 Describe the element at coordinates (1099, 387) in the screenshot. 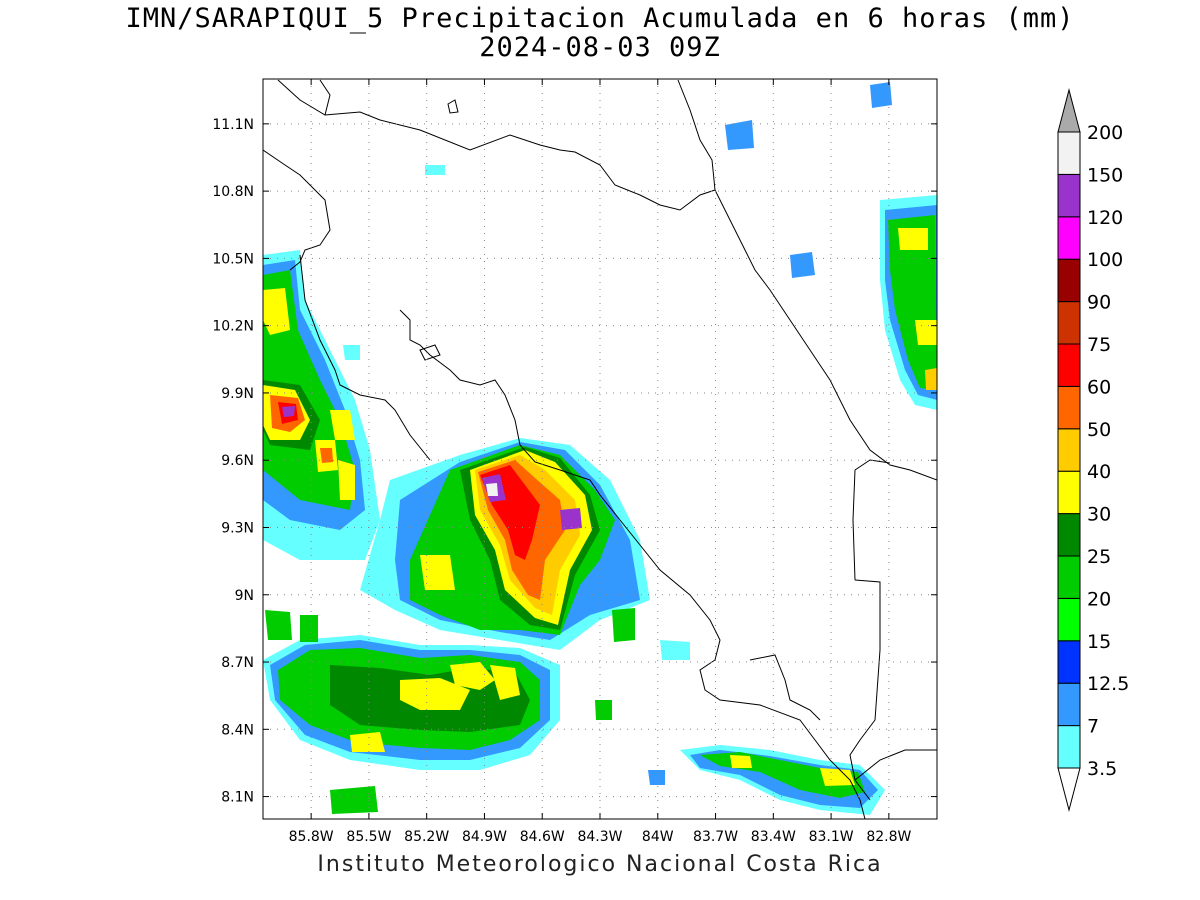

I see `colorbar-label: 60` at that location.